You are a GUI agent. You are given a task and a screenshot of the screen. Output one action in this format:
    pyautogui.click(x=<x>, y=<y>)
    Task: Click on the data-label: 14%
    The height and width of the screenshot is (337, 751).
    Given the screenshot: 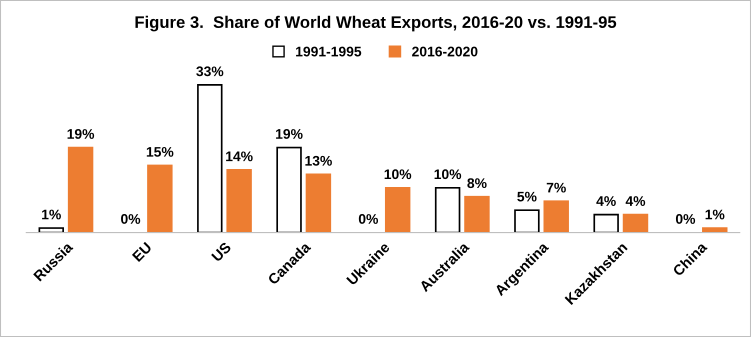 What is the action you would take?
    pyautogui.click(x=239, y=156)
    